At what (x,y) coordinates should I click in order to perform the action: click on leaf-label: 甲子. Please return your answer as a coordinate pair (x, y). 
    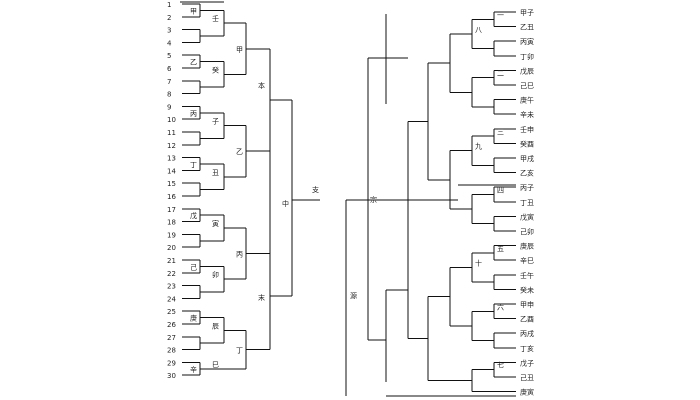
    Looking at the image, I should click on (527, 13).